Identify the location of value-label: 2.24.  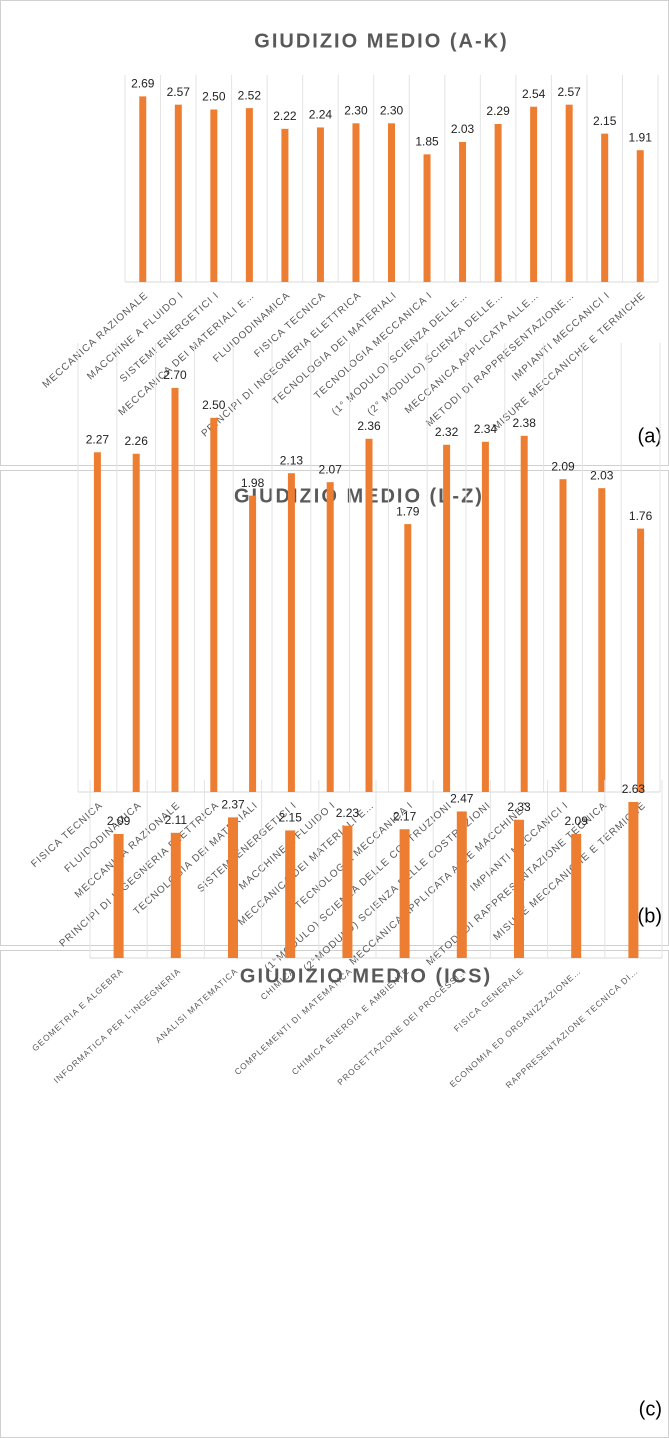
(321, 115).